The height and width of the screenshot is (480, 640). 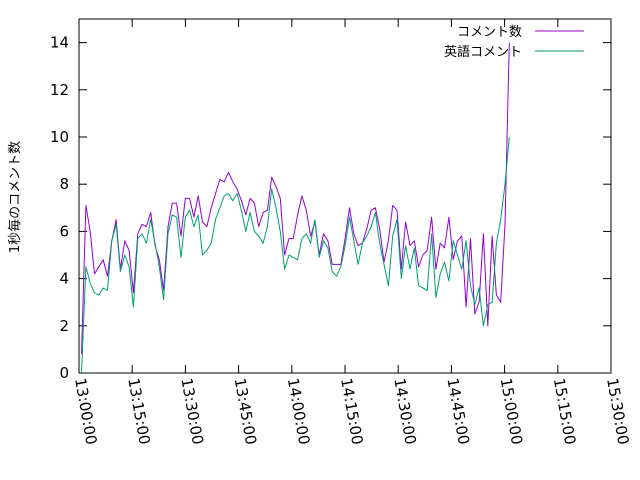 I want to click on x-tick-label: 14:00:00, so click(x=298, y=411).